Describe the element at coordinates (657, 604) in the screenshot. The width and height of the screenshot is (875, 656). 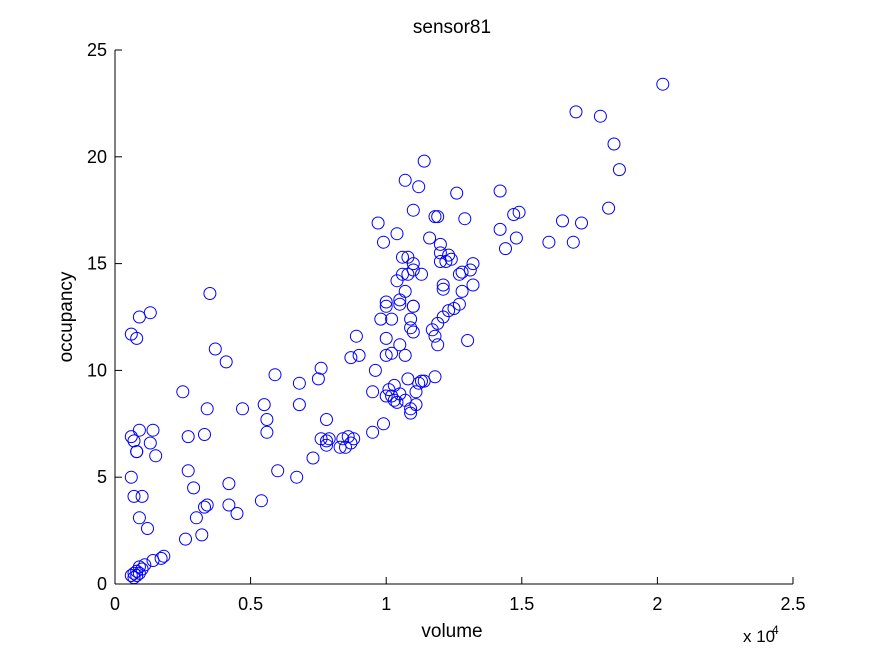
I see `x-tick-label: 2` at that location.